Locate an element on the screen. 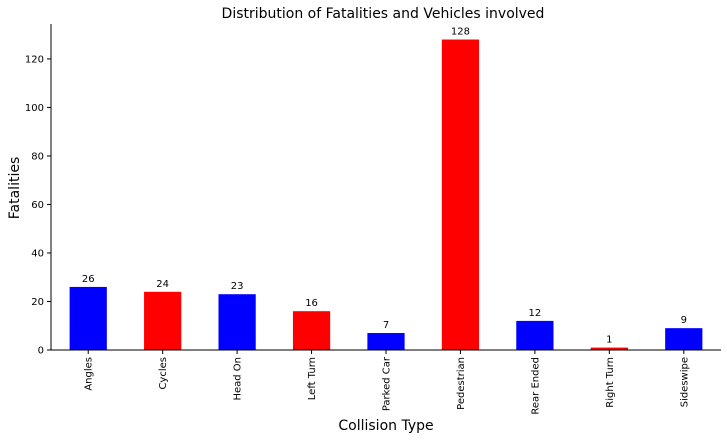 Image resolution: width=727 pixels, height=440 pixels. y-tick-label: 80 is located at coordinates (37, 156).